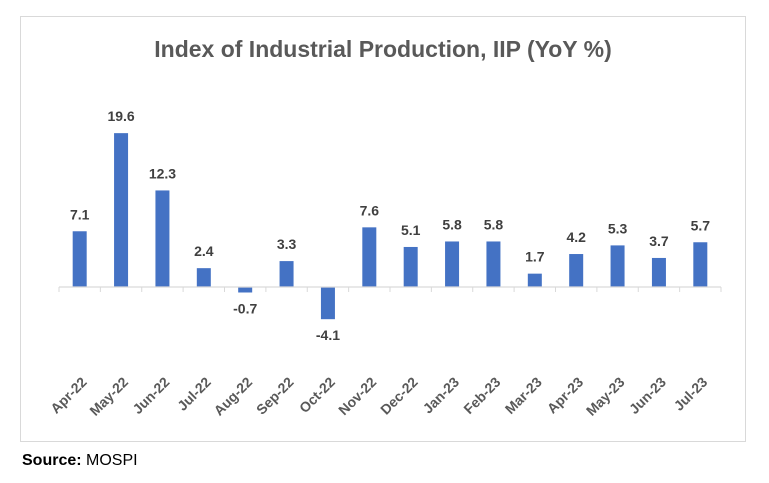 Image resolution: width=769 pixels, height=483 pixels. I want to click on x-tick-label: Apr-22, so click(68, 395).